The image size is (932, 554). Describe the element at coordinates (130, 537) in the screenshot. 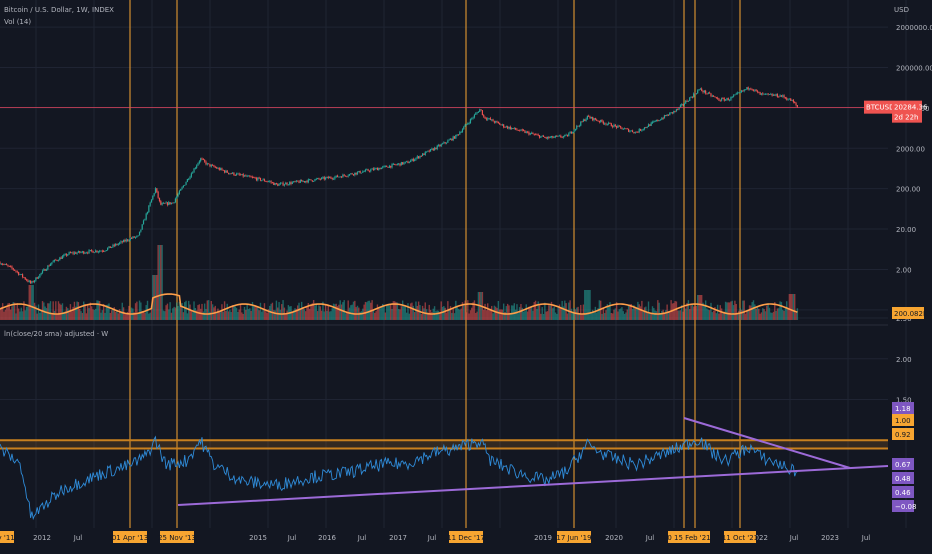

I see `highlighted-date-bg` at that location.